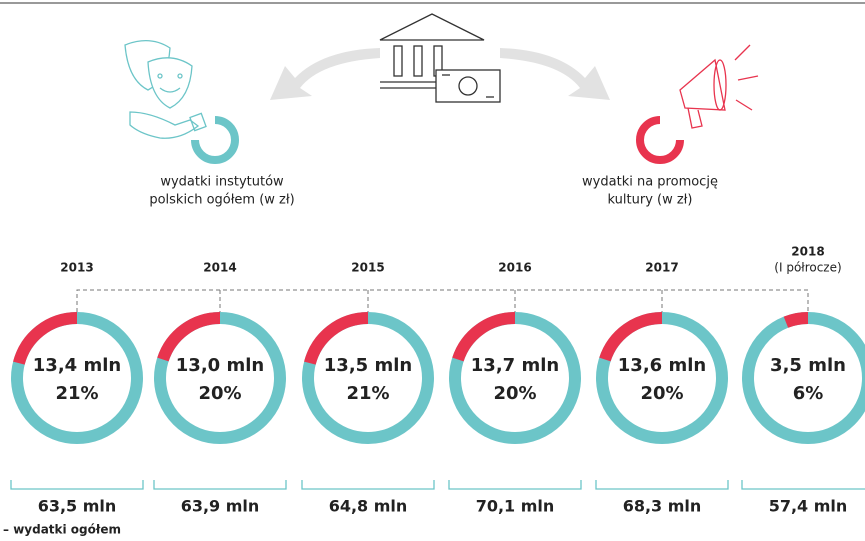 Image resolution: width=865 pixels, height=541 pixels. I want to click on legend-text: wydatki instytutów, so click(222, 182).